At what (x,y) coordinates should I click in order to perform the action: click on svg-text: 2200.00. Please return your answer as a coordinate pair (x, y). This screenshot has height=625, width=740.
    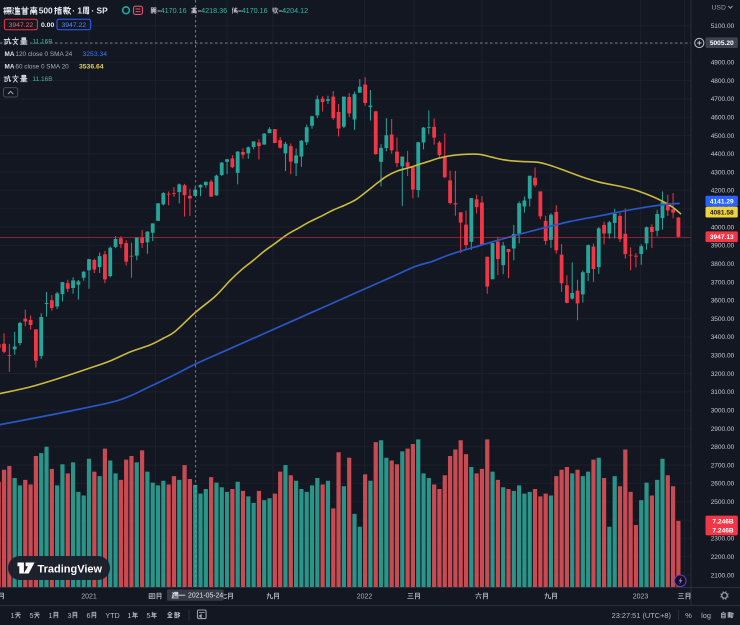
    Looking at the image, I should click on (723, 557).